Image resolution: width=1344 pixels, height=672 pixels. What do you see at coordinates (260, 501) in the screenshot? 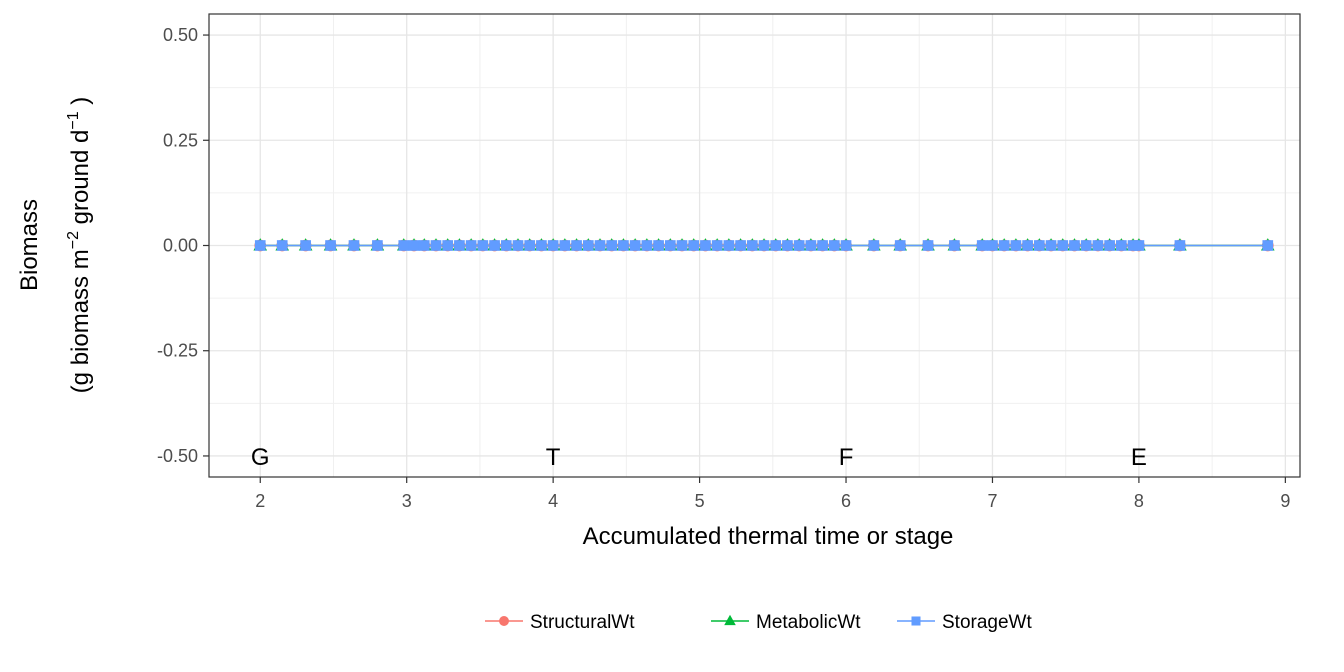
I see `x-tick-label: 2` at bounding box center [260, 501].